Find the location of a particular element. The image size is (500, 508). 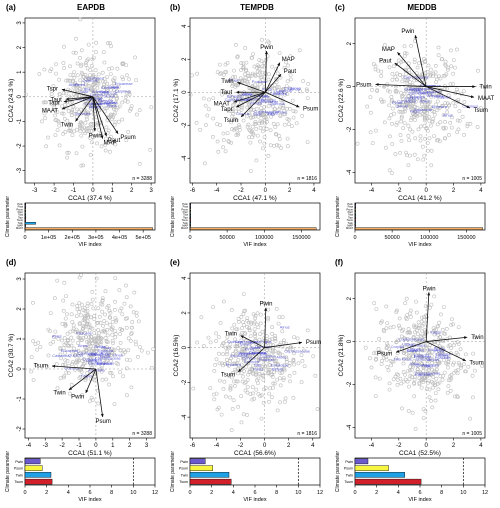

x-tick-label: 3 is located at coordinates (151, 191).